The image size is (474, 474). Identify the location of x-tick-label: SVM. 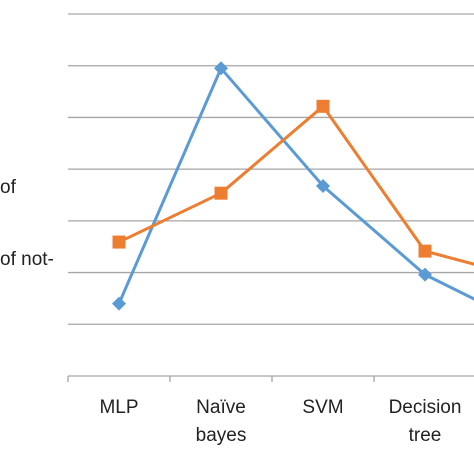
(322, 407).